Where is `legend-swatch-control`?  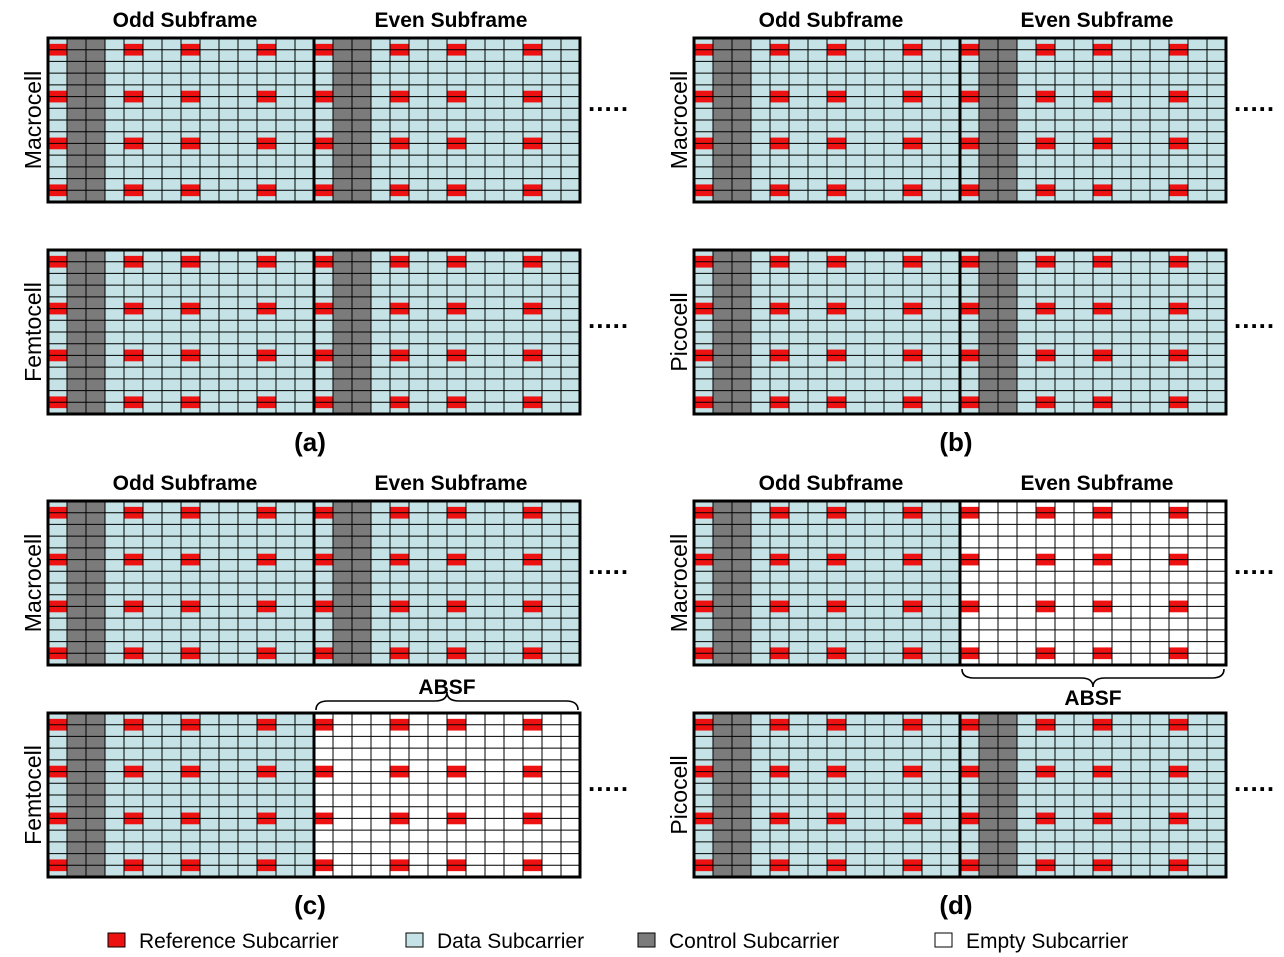 legend-swatch-control is located at coordinates (646, 940).